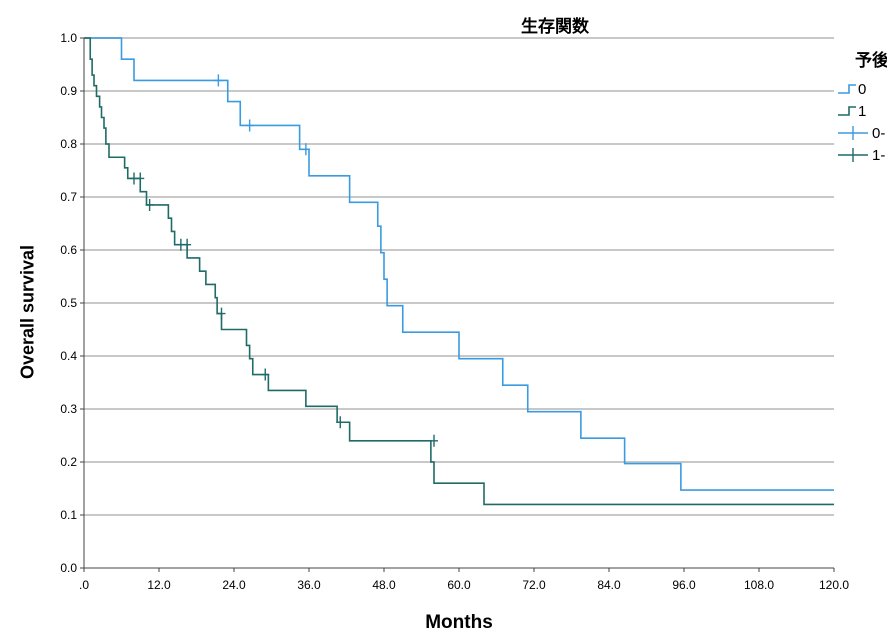 This screenshot has height=634, width=887. What do you see at coordinates (879, 155) in the screenshot?
I see `legend-label-1-censored: 1-` at bounding box center [879, 155].